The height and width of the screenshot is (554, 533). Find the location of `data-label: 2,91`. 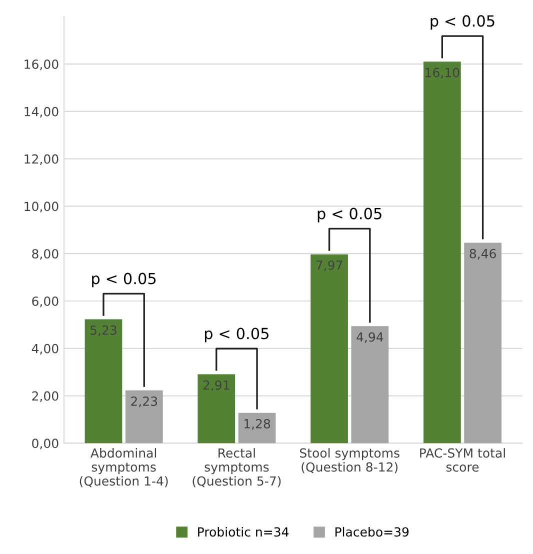

data-label: 2,91 is located at coordinates (216, 386).